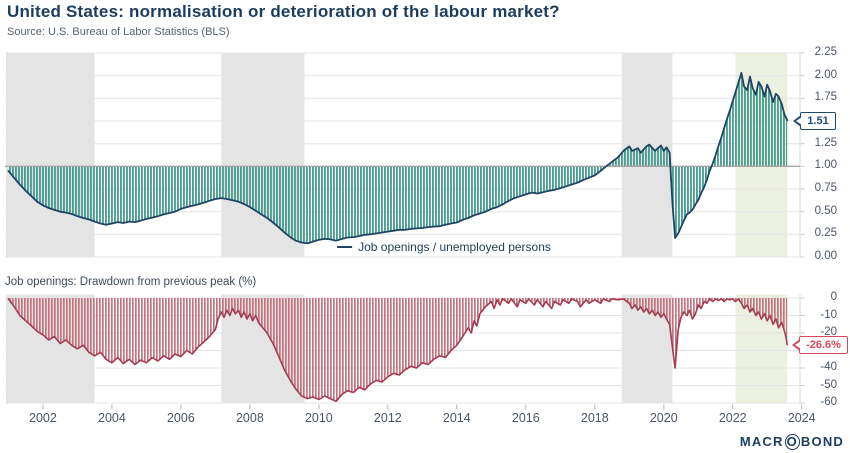 This screenshot has width=850, height=453. I want to click on x-tick-label: 2006, so click(180, 418).